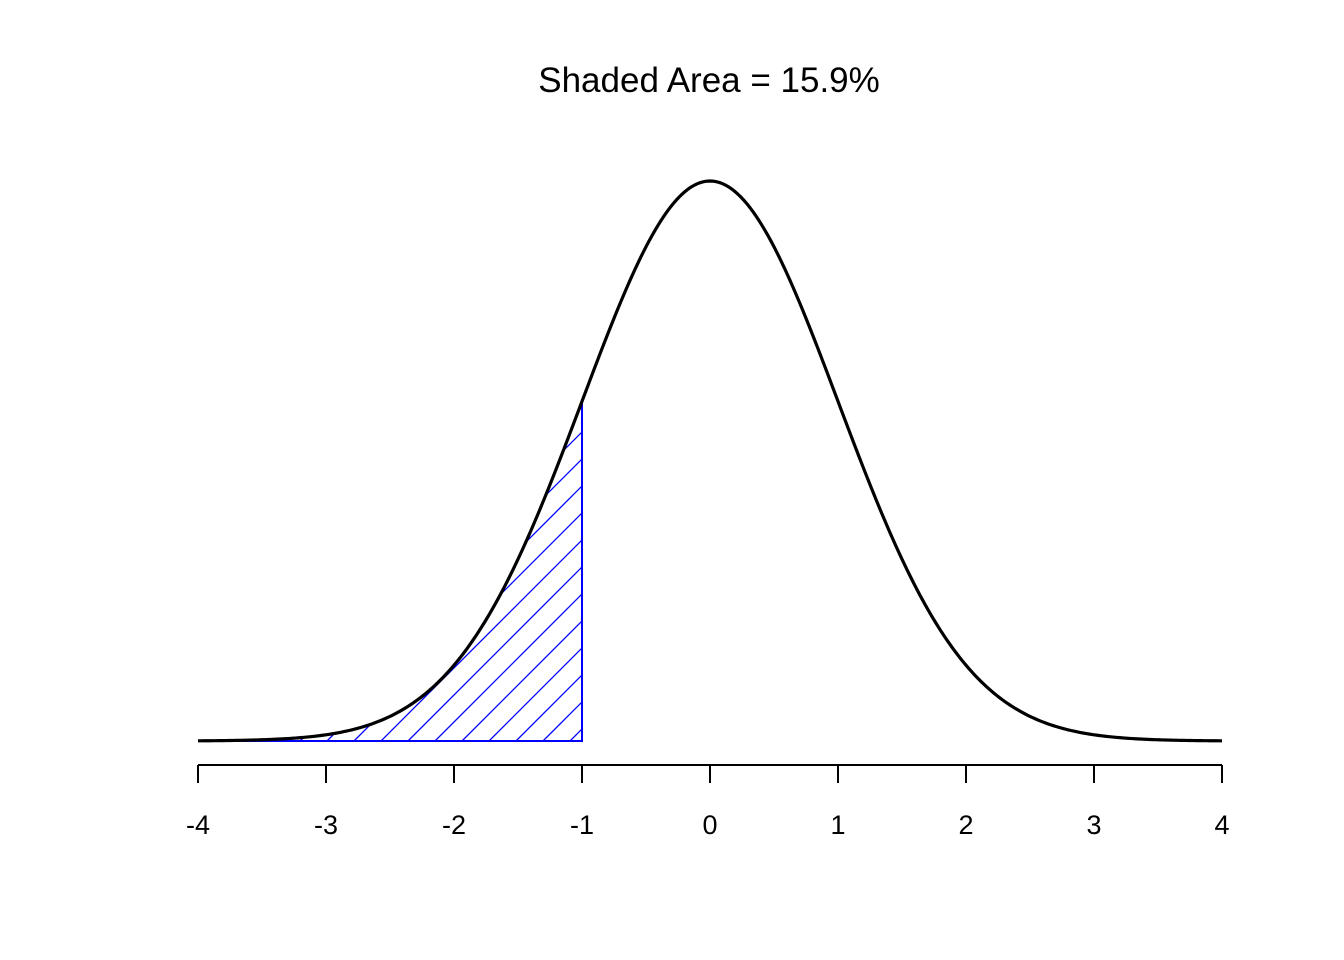 This screenshot has width=1344, height=960. I want to click on x-tick-label: -2, so click(454, 825).